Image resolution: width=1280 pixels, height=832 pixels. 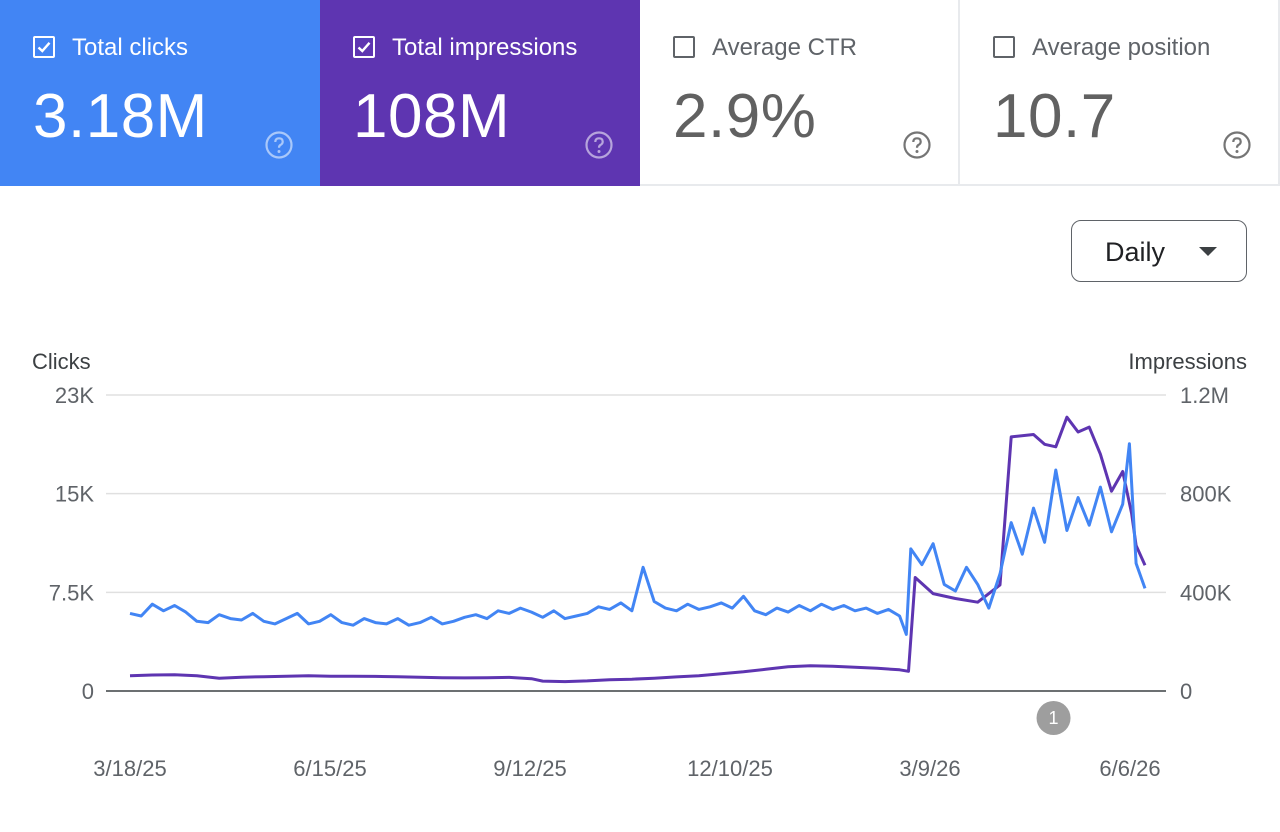 What do you see at coordinates (72, 592) in the screenshot?
I see `left-tick-label: 7.5K` at bounding box center [72, 592].